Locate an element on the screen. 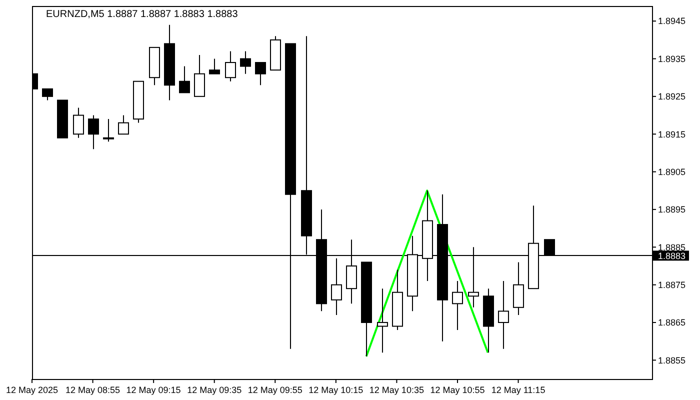 This screenshot has height=400, width=700. y-tick-label: 1.8885 is located at coordinates (672, 247).